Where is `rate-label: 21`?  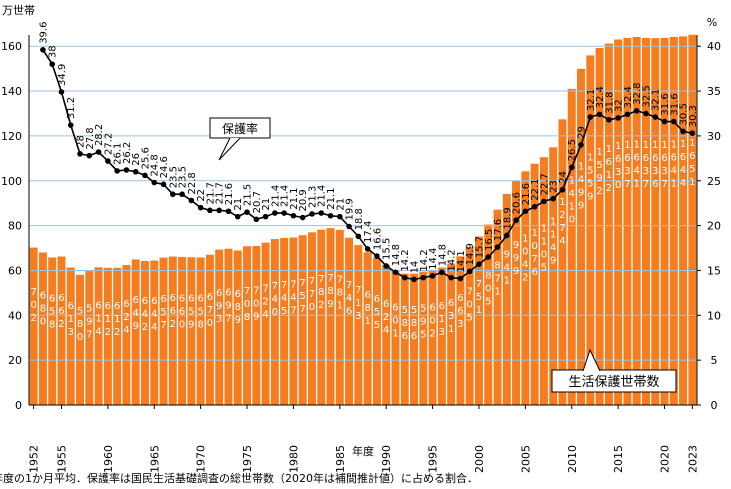 rate-label: 21 is located at coordinates (238, 204).